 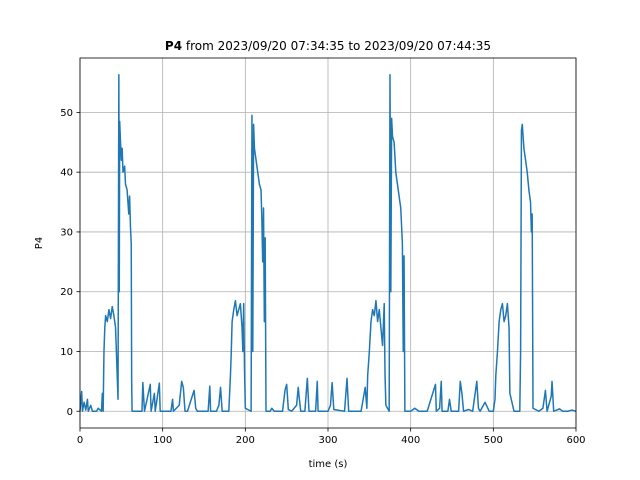 What do you see at coordinates (66, 292) in the screenshot?
I see `y-tick-label: 20` at bounding box center [66, 292].